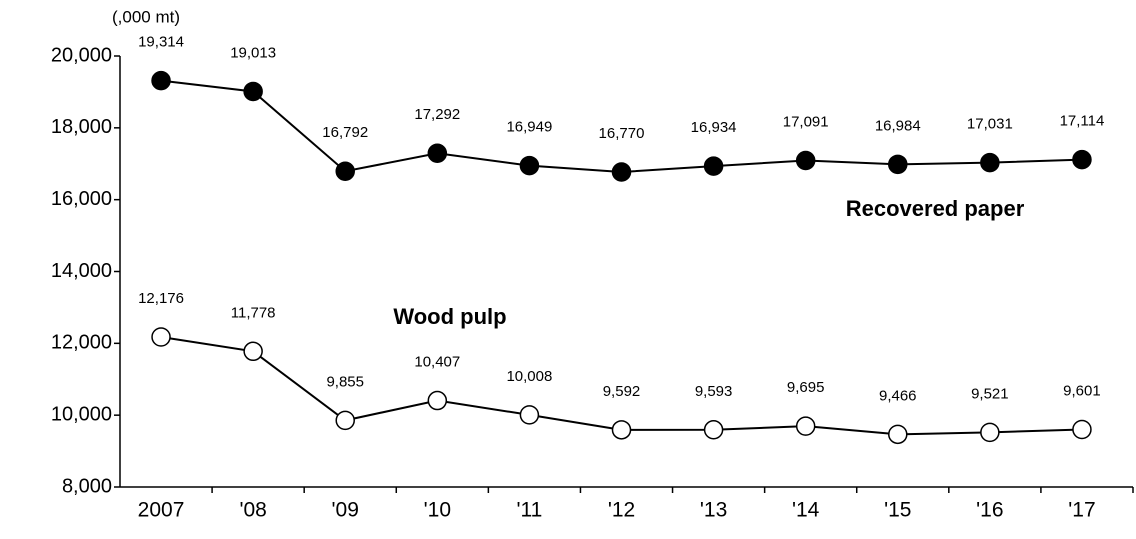 The image size is (1136, 539). Describe the element at coordinates (437, 114) in the screenshot. I see `value-label: 17,292` at that location.